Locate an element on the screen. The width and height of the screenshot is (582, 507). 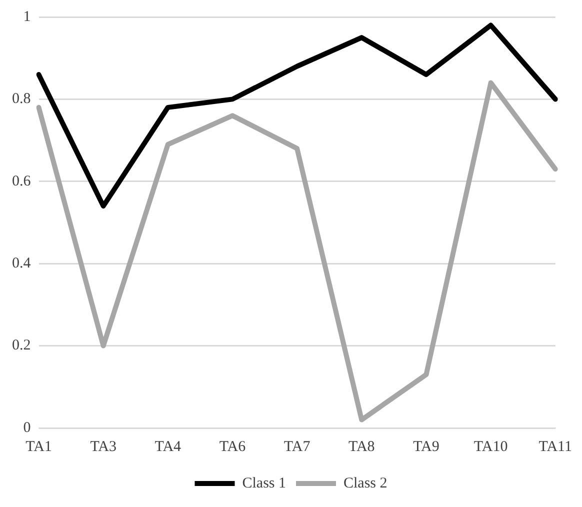
y-tick-label: 0.4 is located at coordinates (22, 264).